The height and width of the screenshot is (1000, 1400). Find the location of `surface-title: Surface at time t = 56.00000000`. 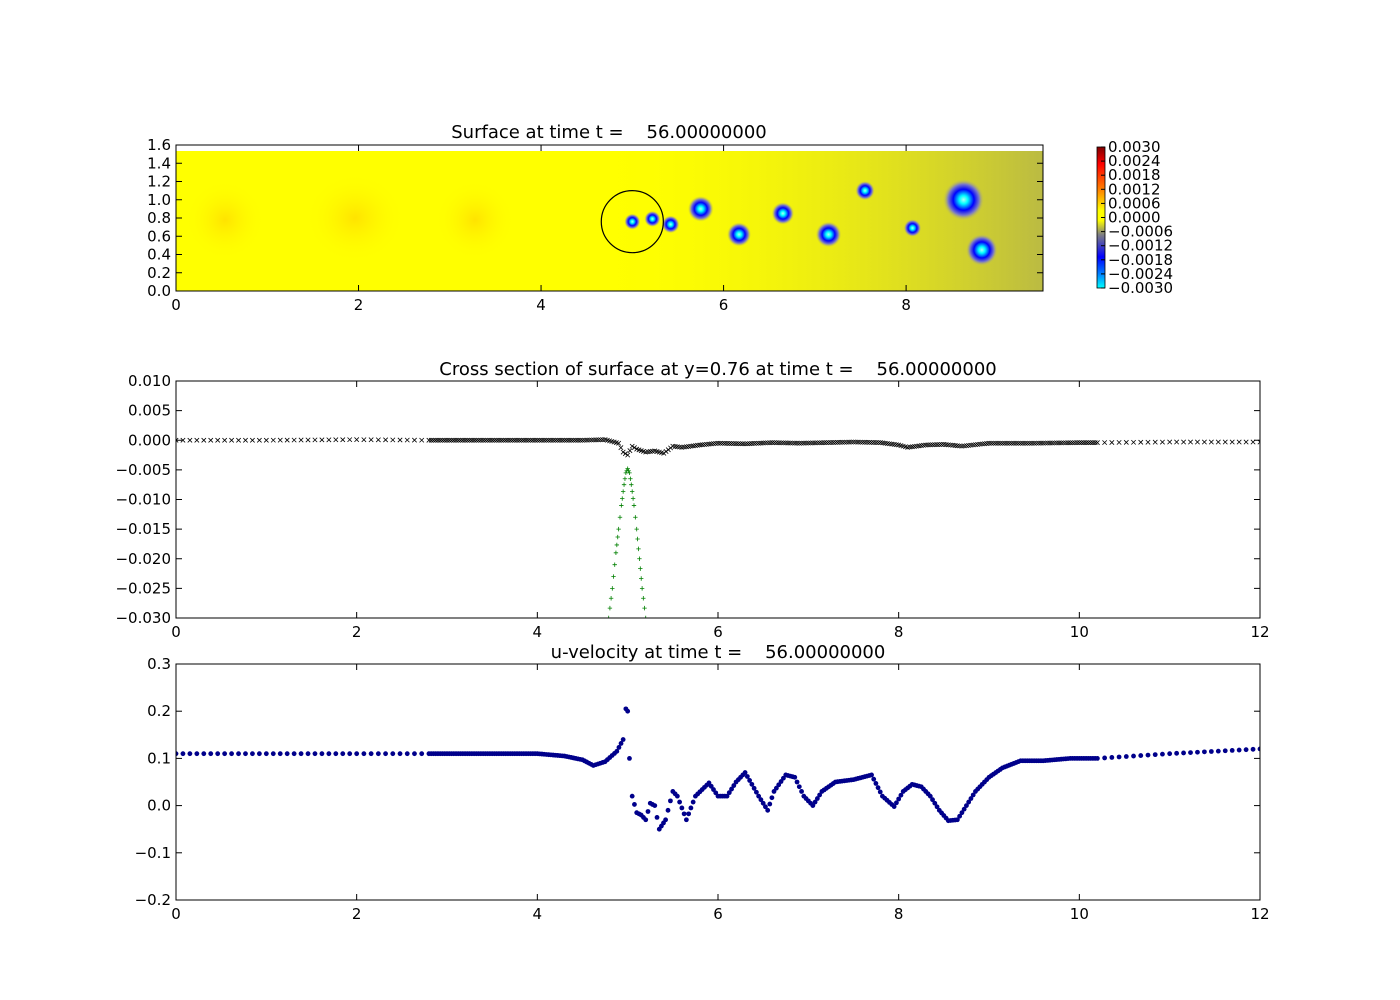

surface-title: Surface at time t = 56.00000000 is located at coordinates (608, 132).